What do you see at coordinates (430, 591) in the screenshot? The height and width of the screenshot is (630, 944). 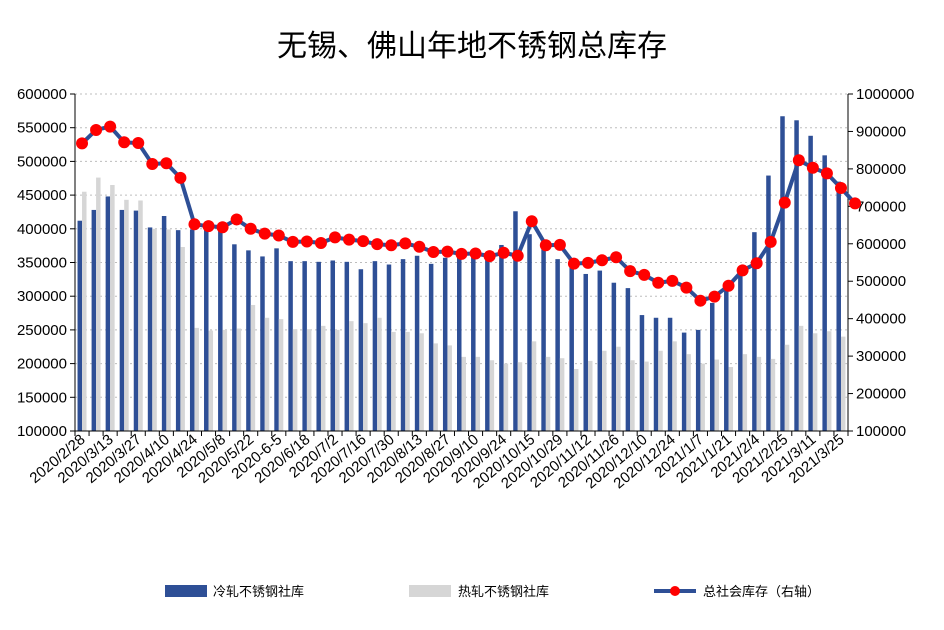 I see `legend-swatch-hot-rolled` at bounding box center [430, 591].